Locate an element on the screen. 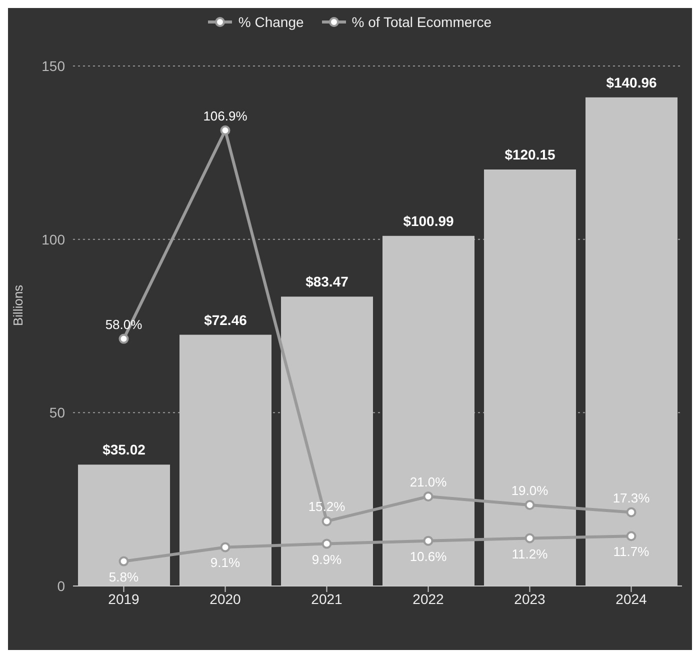 This screenshot has height=658, width=700. data-label: $120.15 is located at coordinates (530, 154).